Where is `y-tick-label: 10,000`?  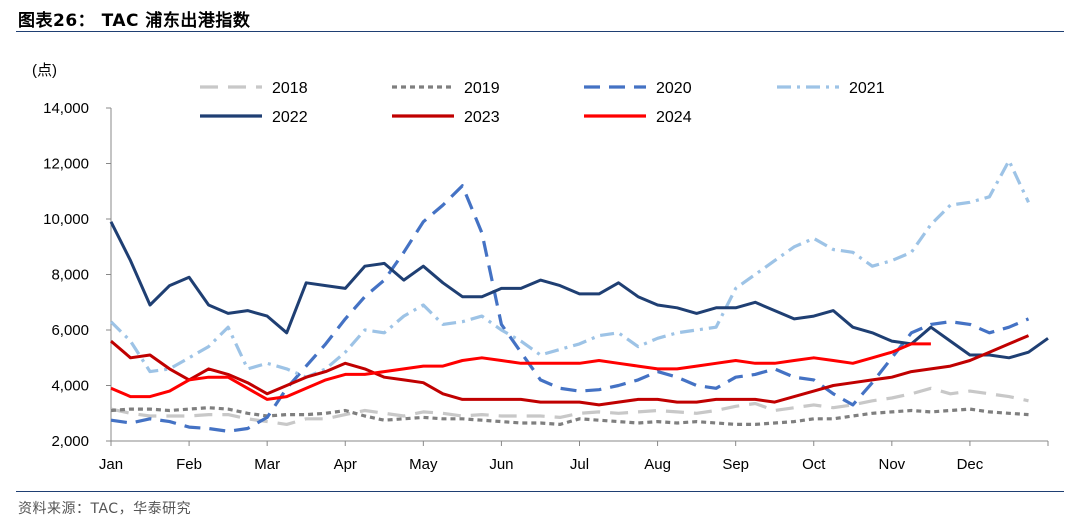
y-tick-label: 10,000 is located at coordinates (66, 219).